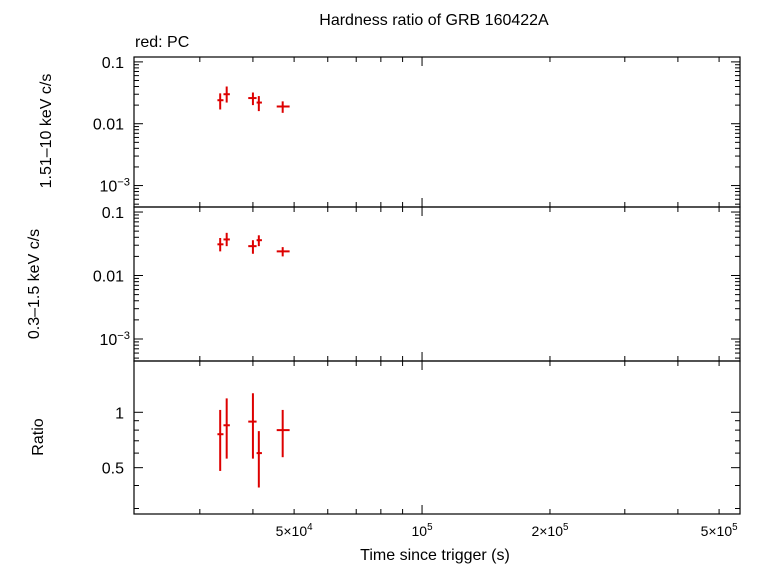  I want to click on chart-title: Hardness ratio of GRB 160422A, so click(434, 20).